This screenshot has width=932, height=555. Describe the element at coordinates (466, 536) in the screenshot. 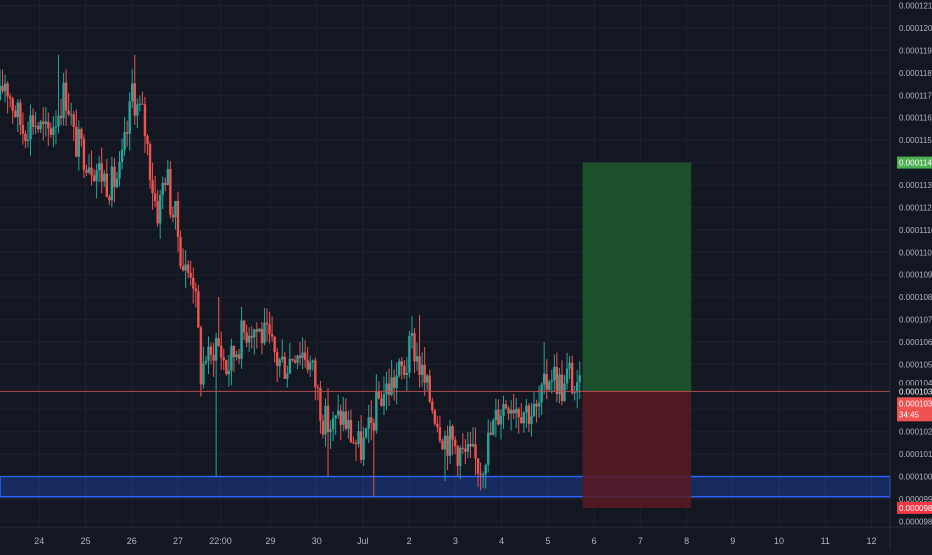

I see `time-axis: 24 25 26 27 22:00 29 30 Jul 2 3 4 5 6 7 8 9 10 11 12` at that location.